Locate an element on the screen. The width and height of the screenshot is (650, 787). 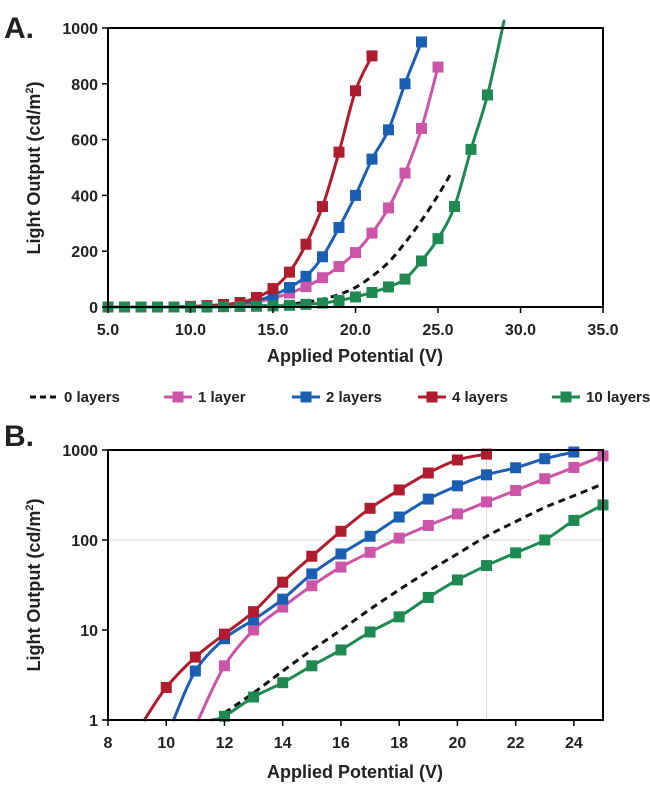
legend-item-0-layers: 0 layers is located at coordinates (75, 397).